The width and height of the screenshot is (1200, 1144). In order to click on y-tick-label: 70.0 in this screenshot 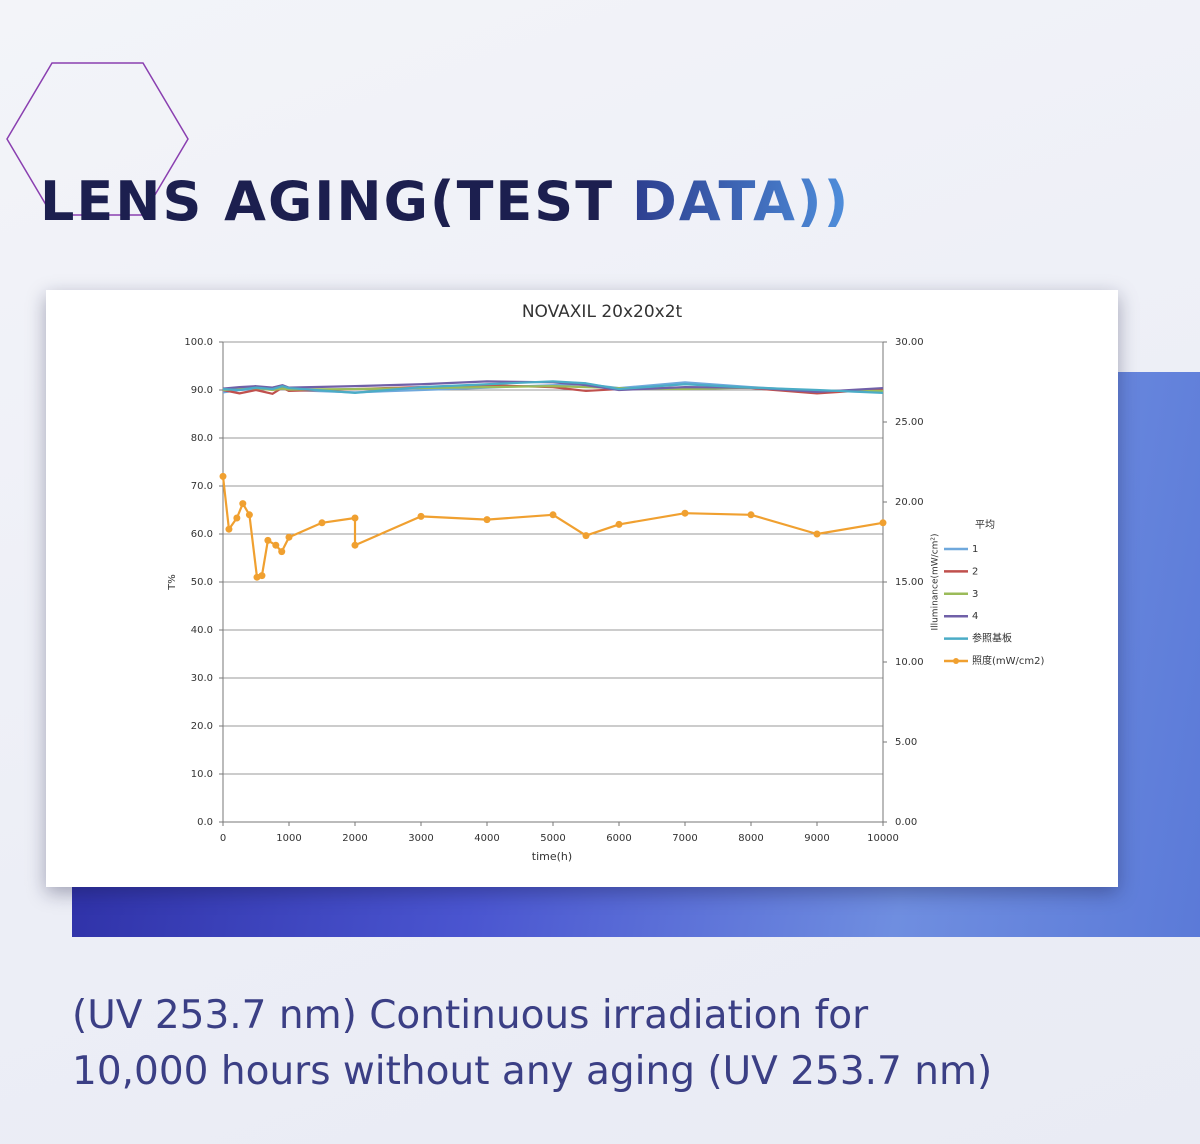, I will do `click(202, 486)`.